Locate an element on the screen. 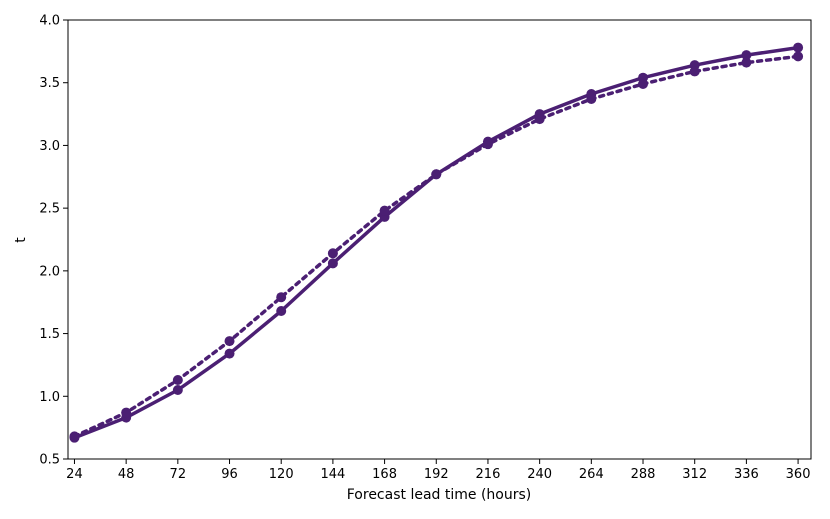 The width and height of the screenshot is (830, 519). y-axis-label: t is located at coordinates (21, 240).